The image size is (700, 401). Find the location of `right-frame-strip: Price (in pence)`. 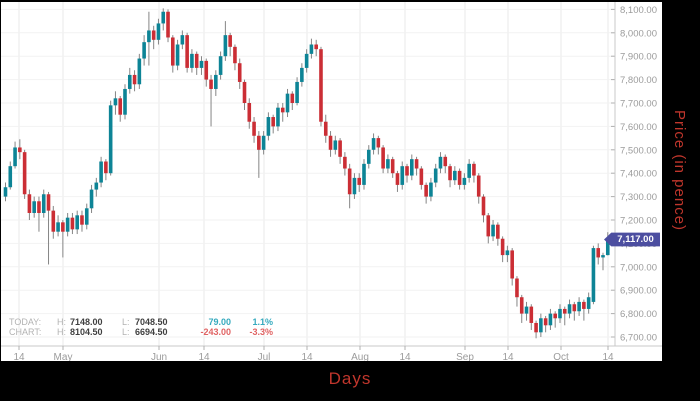

right-frame-strip: Price (in pence) is located at coordinates (681, 200).